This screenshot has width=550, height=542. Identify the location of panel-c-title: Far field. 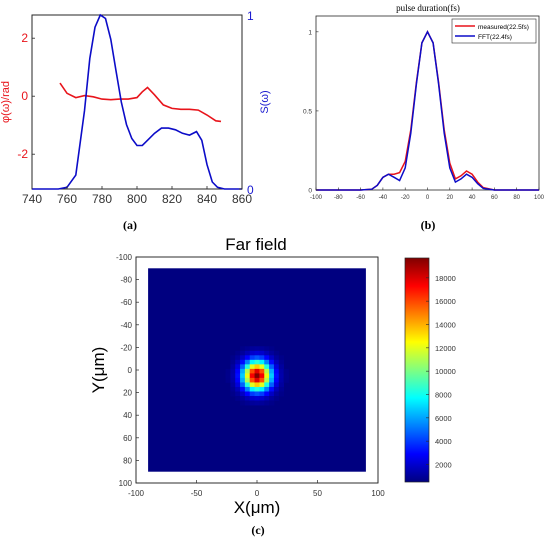
(255, 244).